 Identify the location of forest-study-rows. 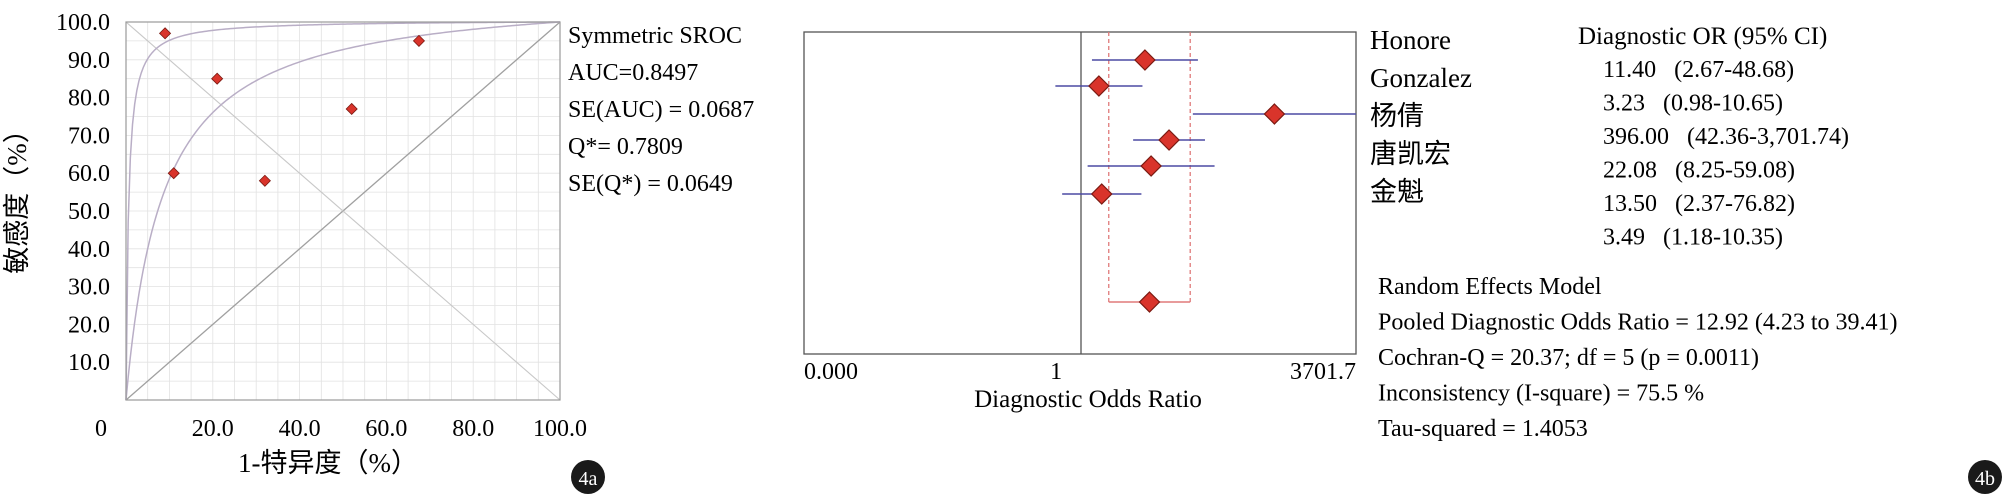
(1205, 127).